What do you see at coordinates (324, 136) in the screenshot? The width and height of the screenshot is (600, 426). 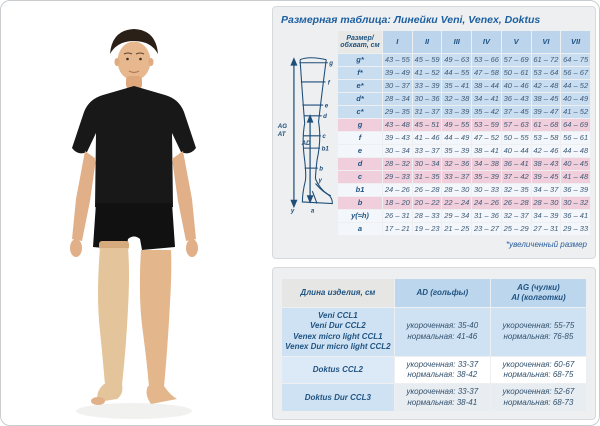 I see `diagram-label-c: c` at bounding box center [324, 136].